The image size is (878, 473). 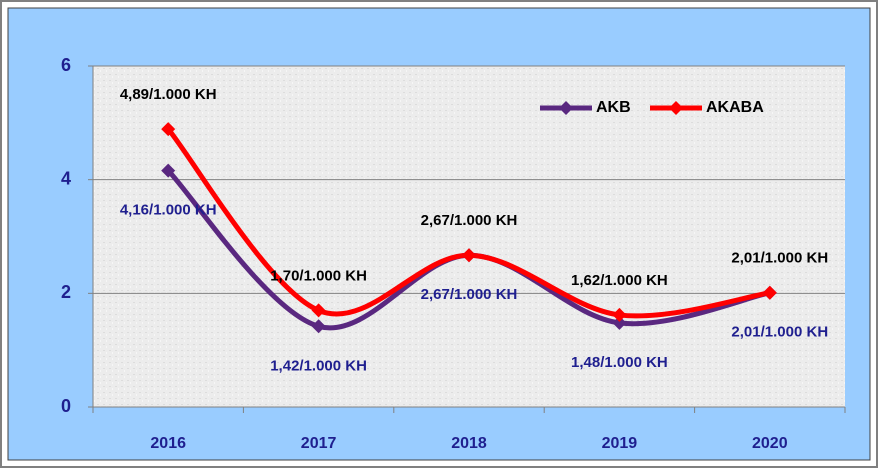 What do you see at coordinates (620, 443) in the screenshot?
I see `x-tick-label: 2019` at bounding box center [620, 443].